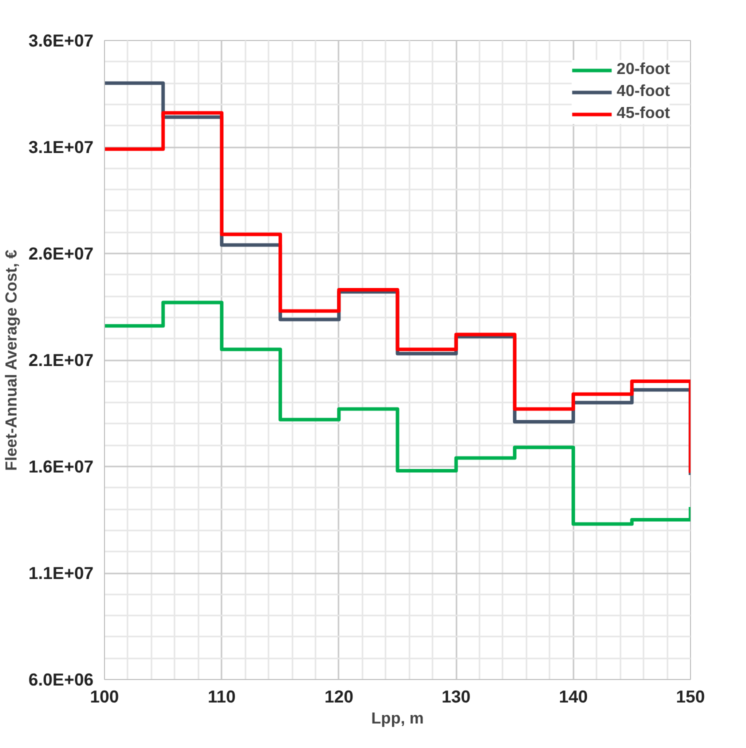 This screenshot has width=746, height=748. What do you see at coordinates (339, 696) in the screenshot?
I see `x-tick-label: 120` at bounding box center [339, 696].